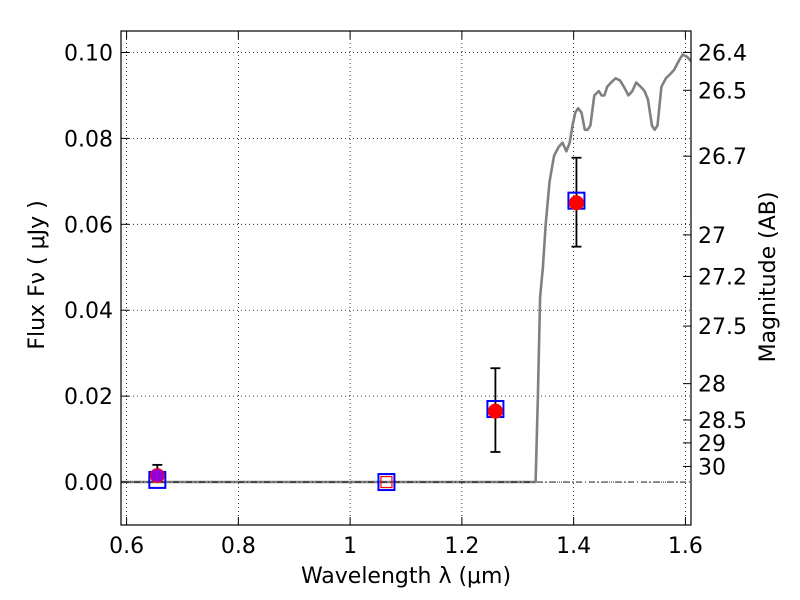  Describe the element at coordinates (406, 576) in the screenshot. I see `x-axis-label: Wavelength λ (μm)` at that location.